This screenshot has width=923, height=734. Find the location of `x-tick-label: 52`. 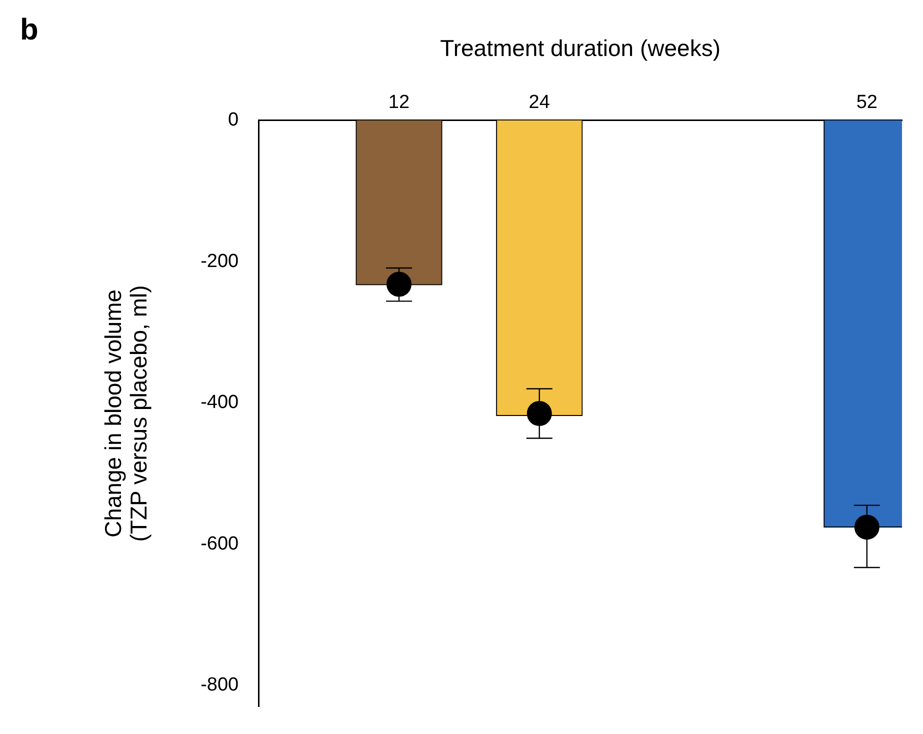

x-tick-label: 52 is located at coordinates (867, 103).